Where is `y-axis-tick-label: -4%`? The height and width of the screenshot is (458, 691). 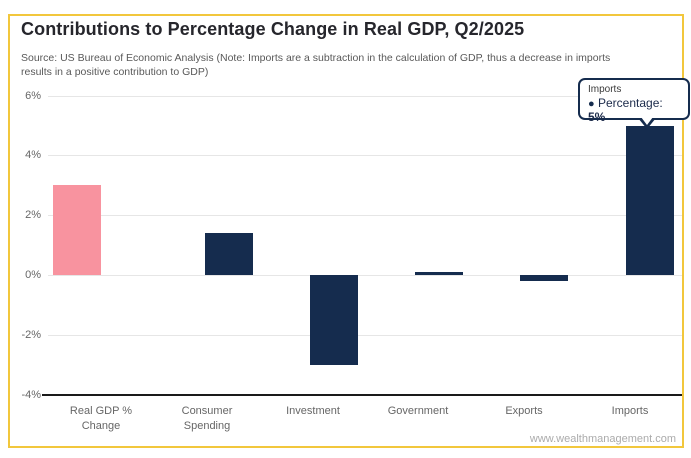 y-axis-tick-label: -4% is located at coordinates (31, 395).